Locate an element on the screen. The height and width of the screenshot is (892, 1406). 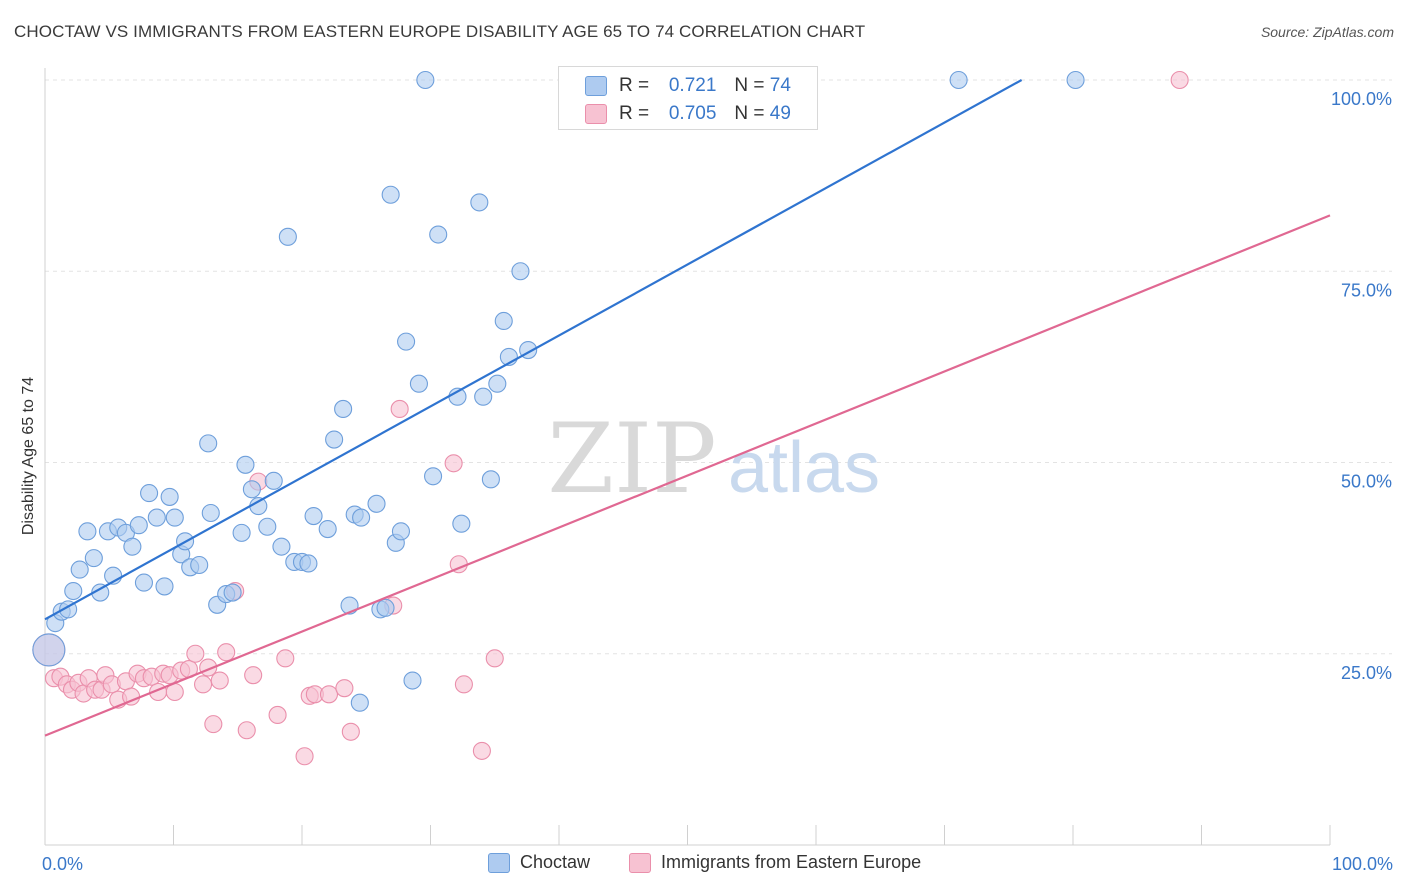
legend-swatch-blue is located at coordinates (596, 86).